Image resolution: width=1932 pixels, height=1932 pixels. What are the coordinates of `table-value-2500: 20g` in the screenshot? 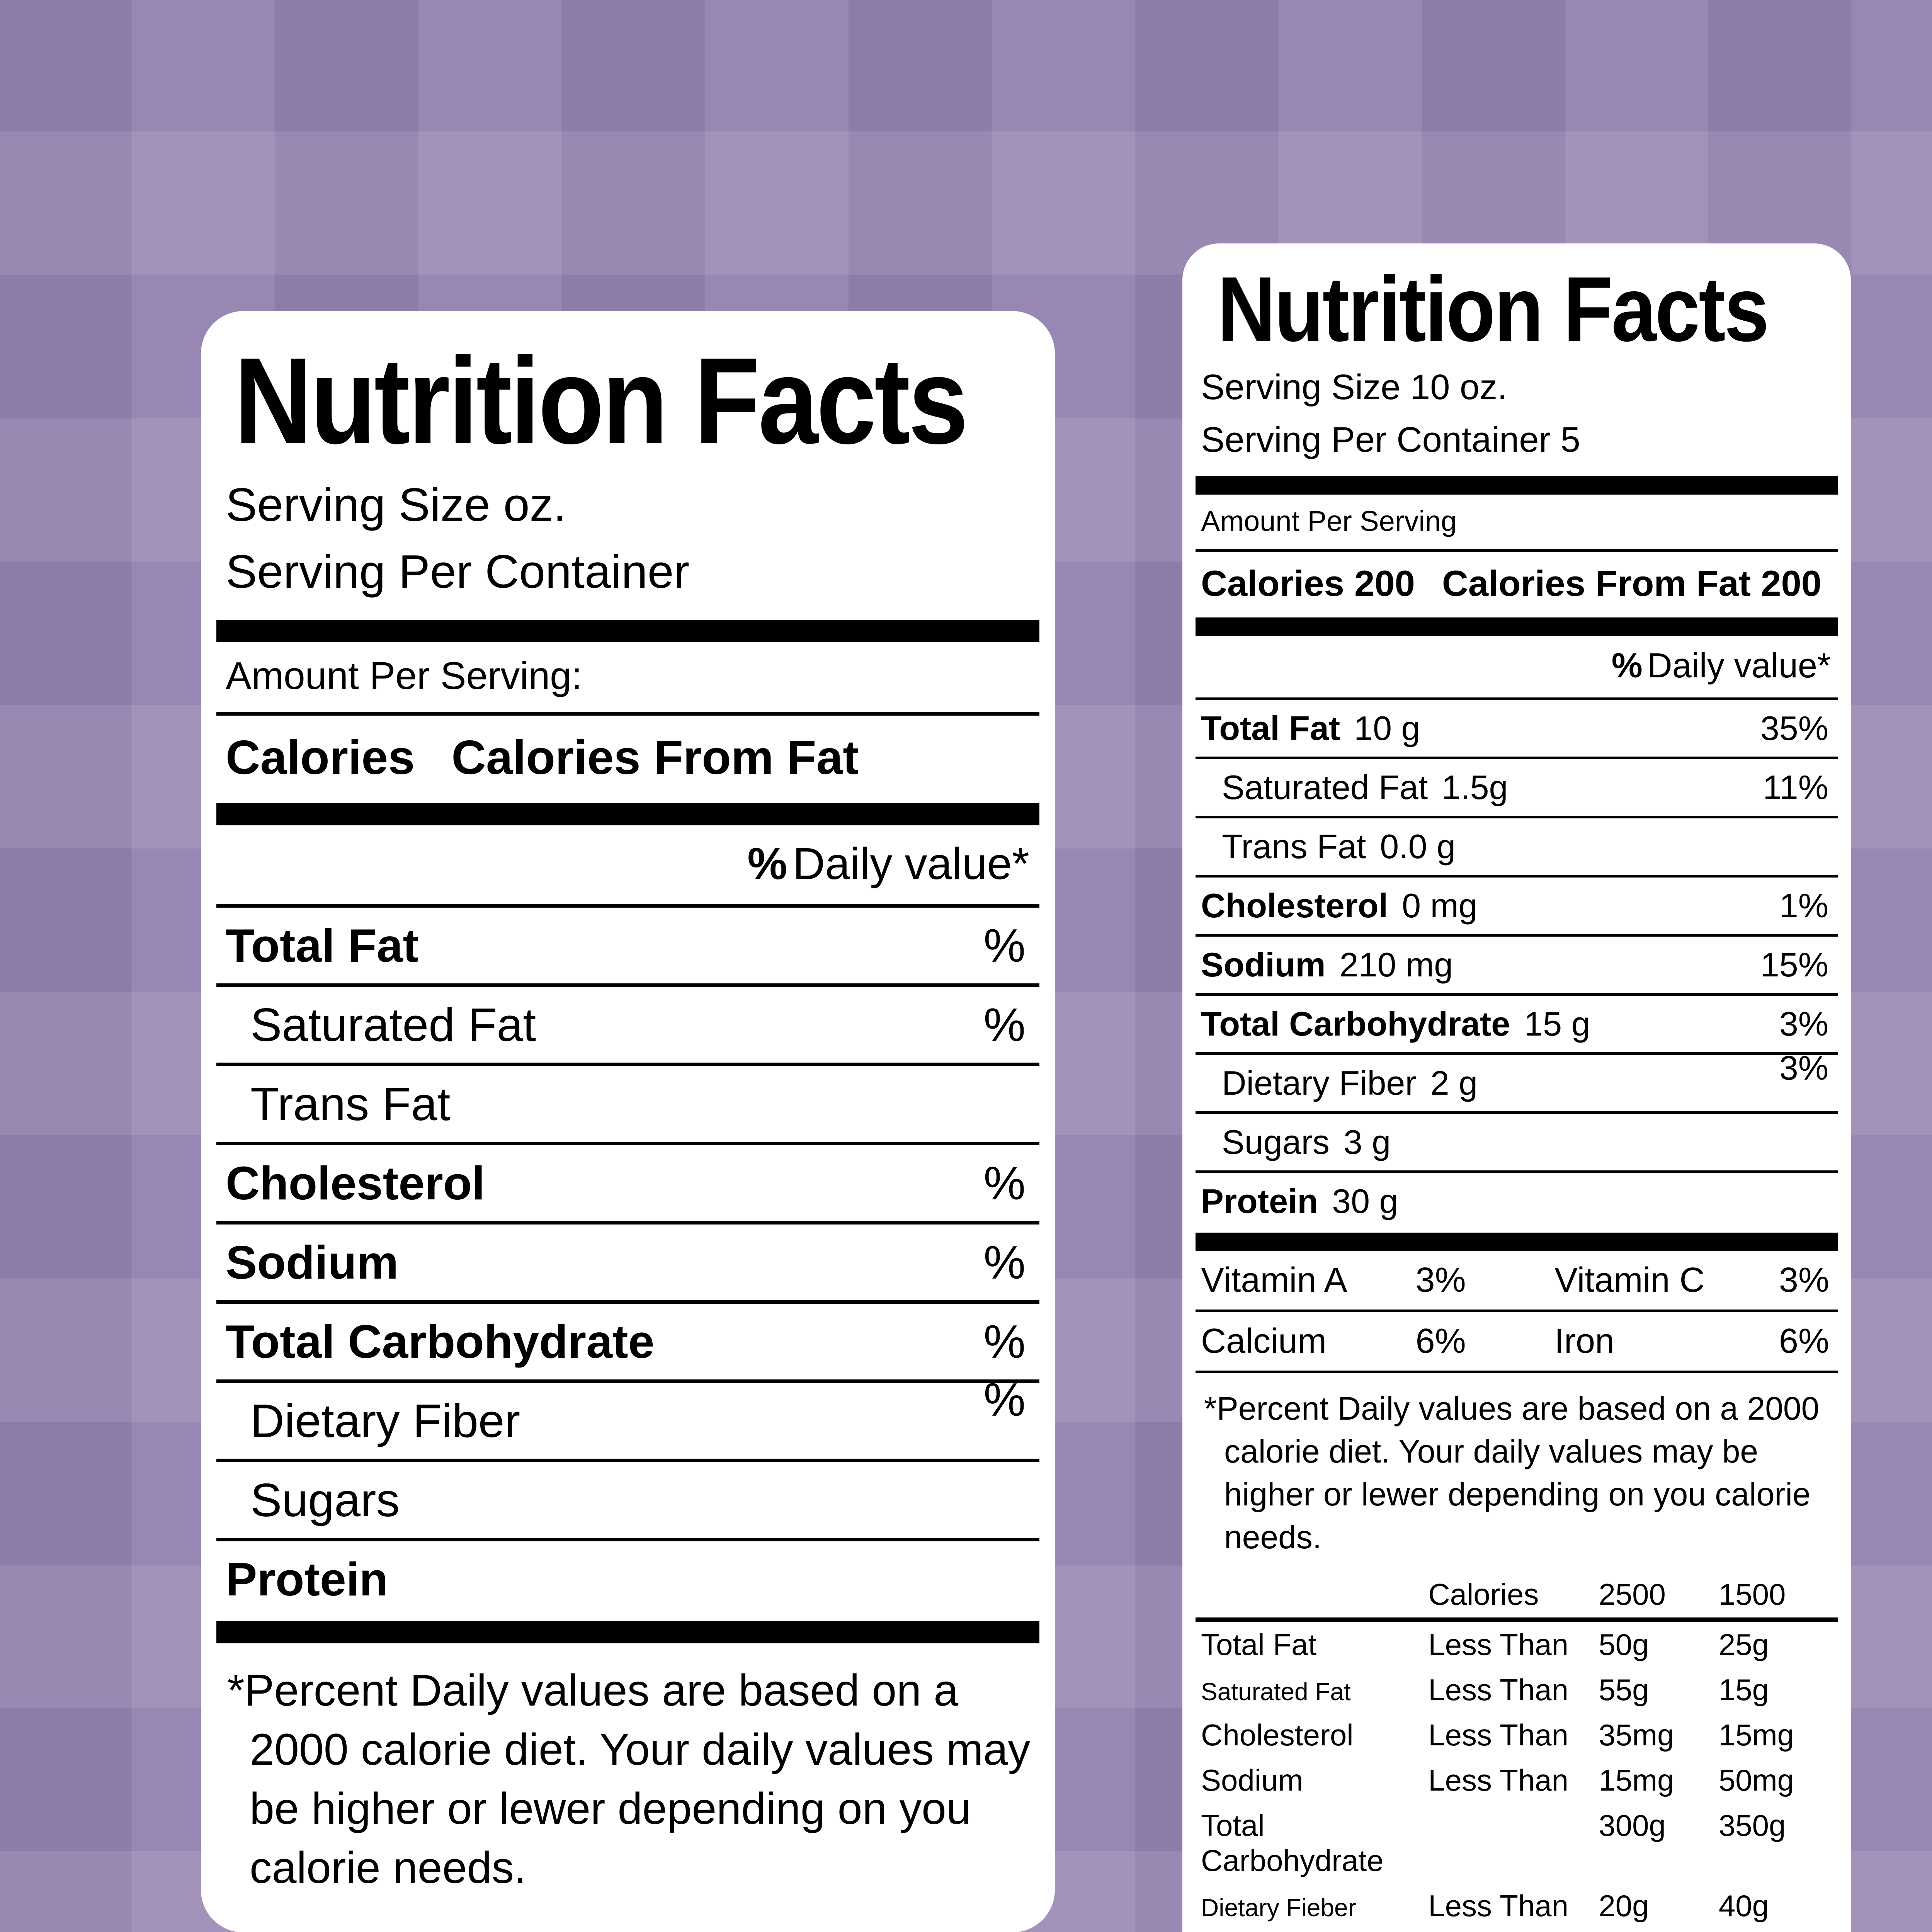 It's located at (1624, 1906).